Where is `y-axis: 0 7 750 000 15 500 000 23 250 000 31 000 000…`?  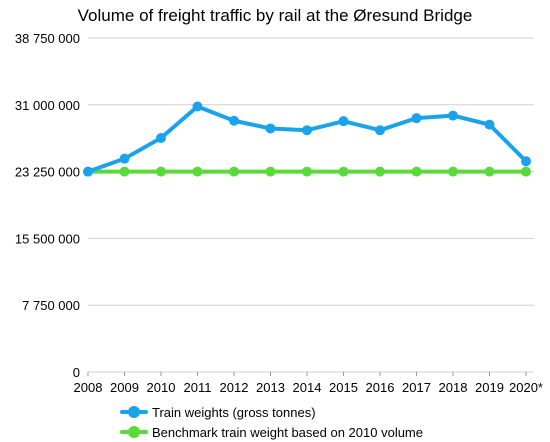
y-axis: 0 7 750 000 15 500 000 23 250 000 31 000 000… is located at coordinates (47, 205).